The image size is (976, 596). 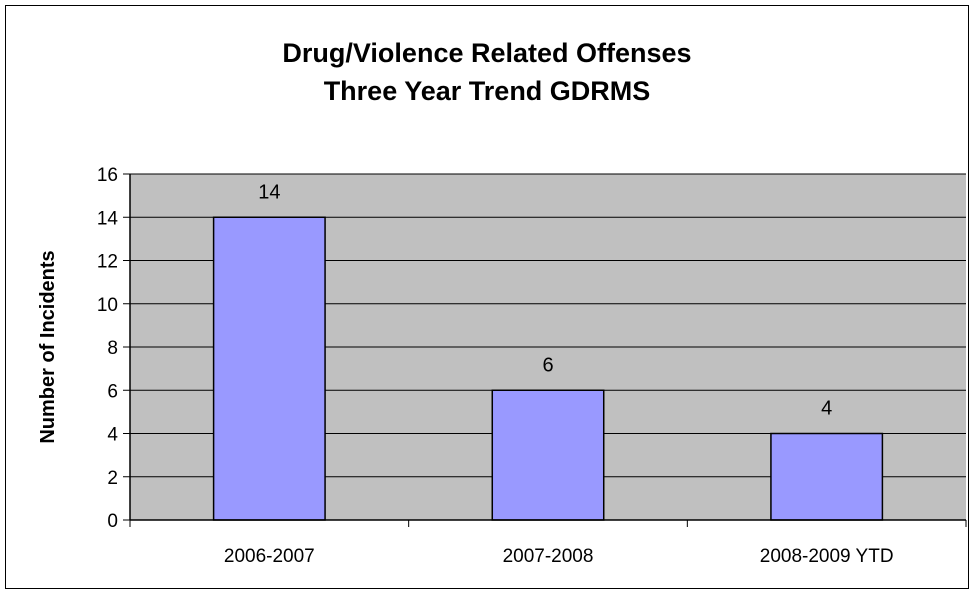 I want to click on y-tick-label: 14, so click(x=108, y=218).